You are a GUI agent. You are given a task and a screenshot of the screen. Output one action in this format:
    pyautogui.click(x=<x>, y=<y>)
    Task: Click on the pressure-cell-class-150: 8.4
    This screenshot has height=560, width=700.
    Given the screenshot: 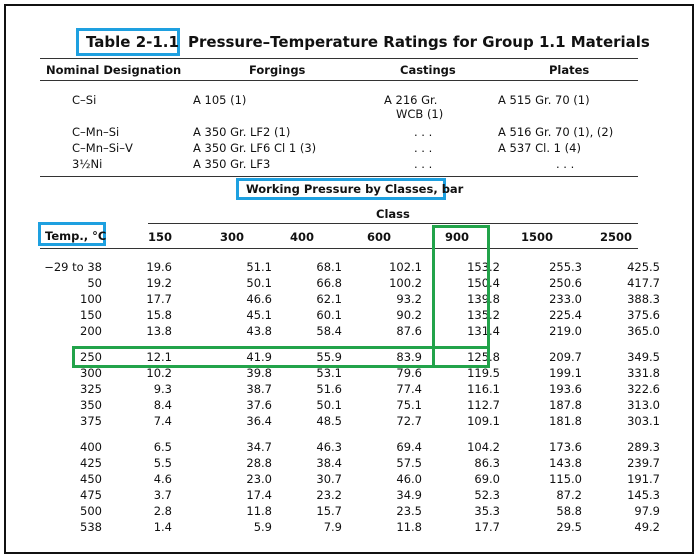 What is the action you would take?
    pyautogui.click(x=162, y=405)
    